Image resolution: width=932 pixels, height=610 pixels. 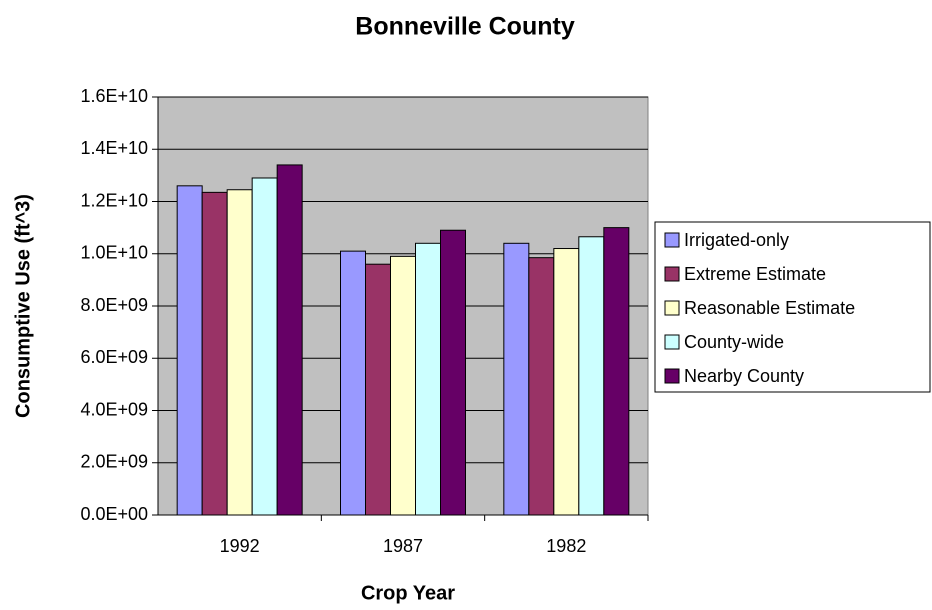 What do you see at coordinates (240, 546) in the screenshot?
I see `x-tick-label: 1992` at bounding box center [240, 546].